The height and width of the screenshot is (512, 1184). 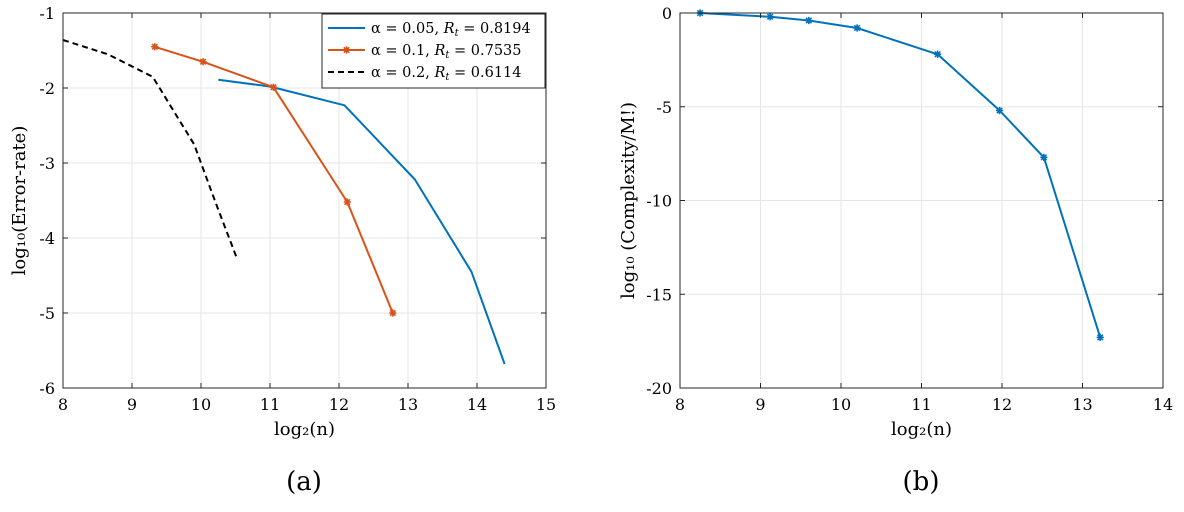 I want to click on legend-value: = 0.6114, so click(x=485, y=73).